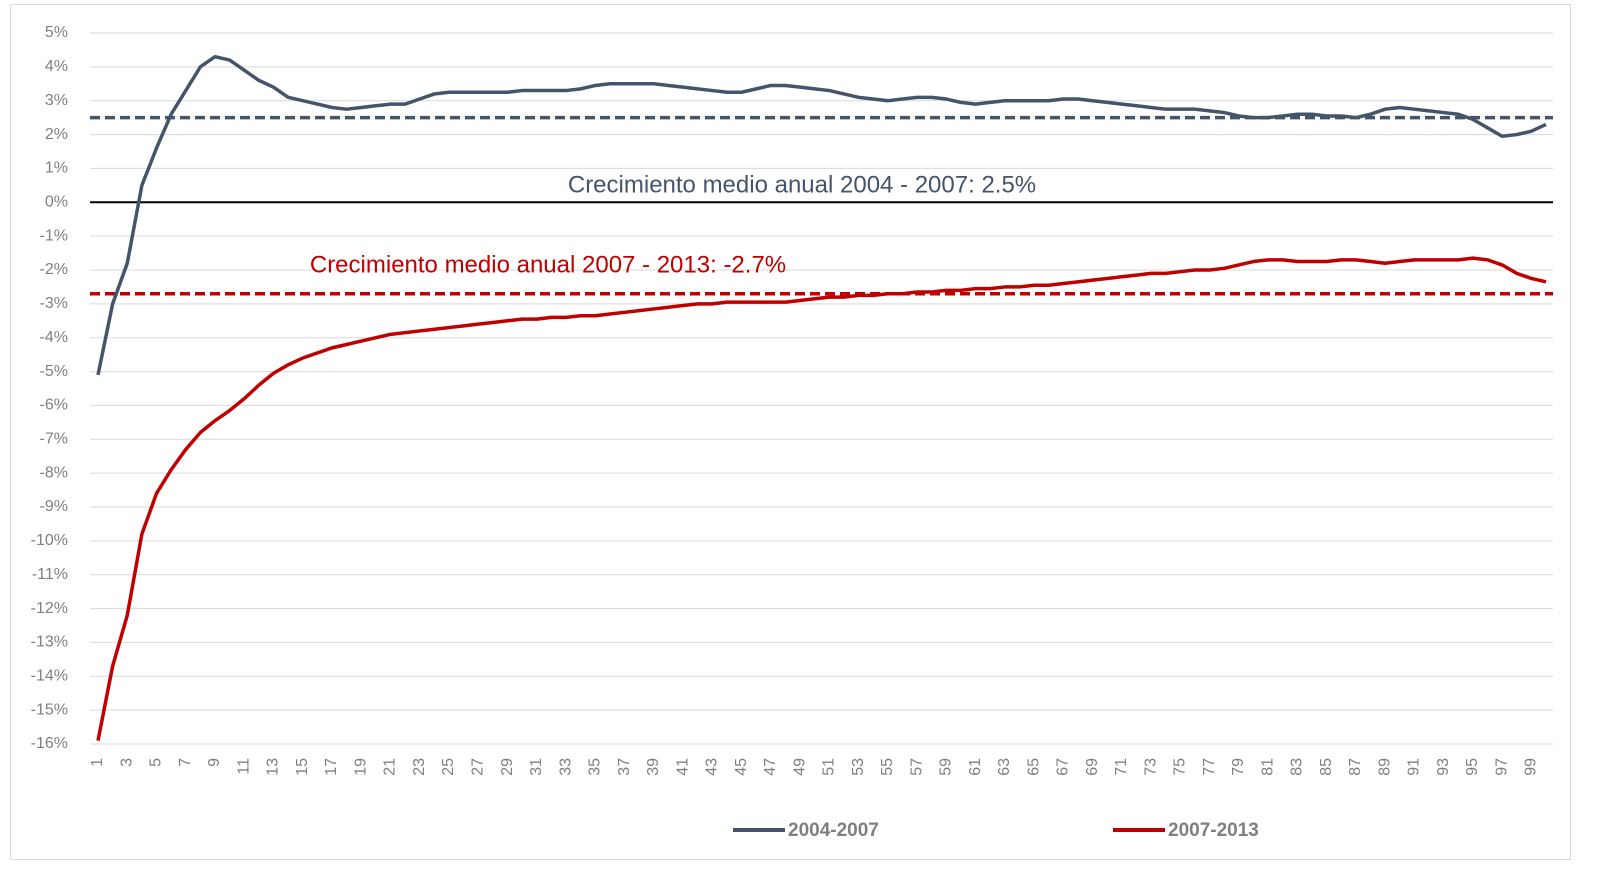 Image resolution: width=1601 pixels, height=869 pixels. Describe the element at coordinates (1501, 767) in the screenshot. I see `x-tick-label: 97` at that location.